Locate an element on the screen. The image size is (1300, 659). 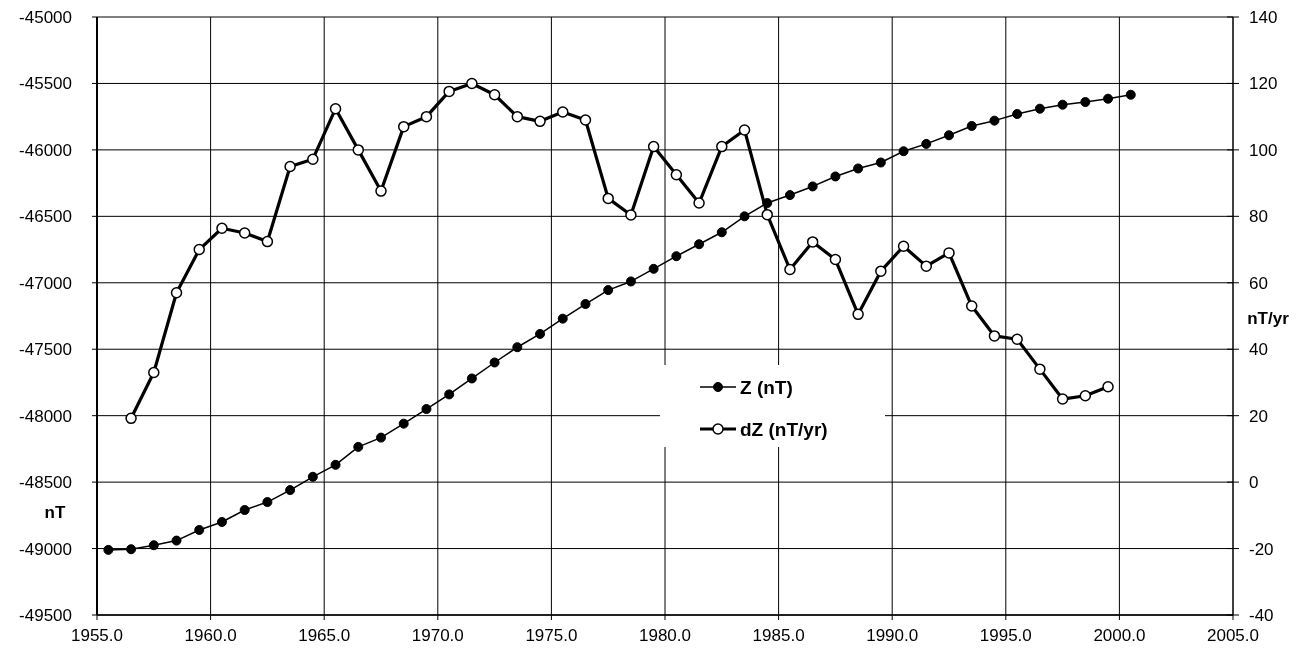
x-tick-label: 1975.0 is located at coordinates (551, 635).